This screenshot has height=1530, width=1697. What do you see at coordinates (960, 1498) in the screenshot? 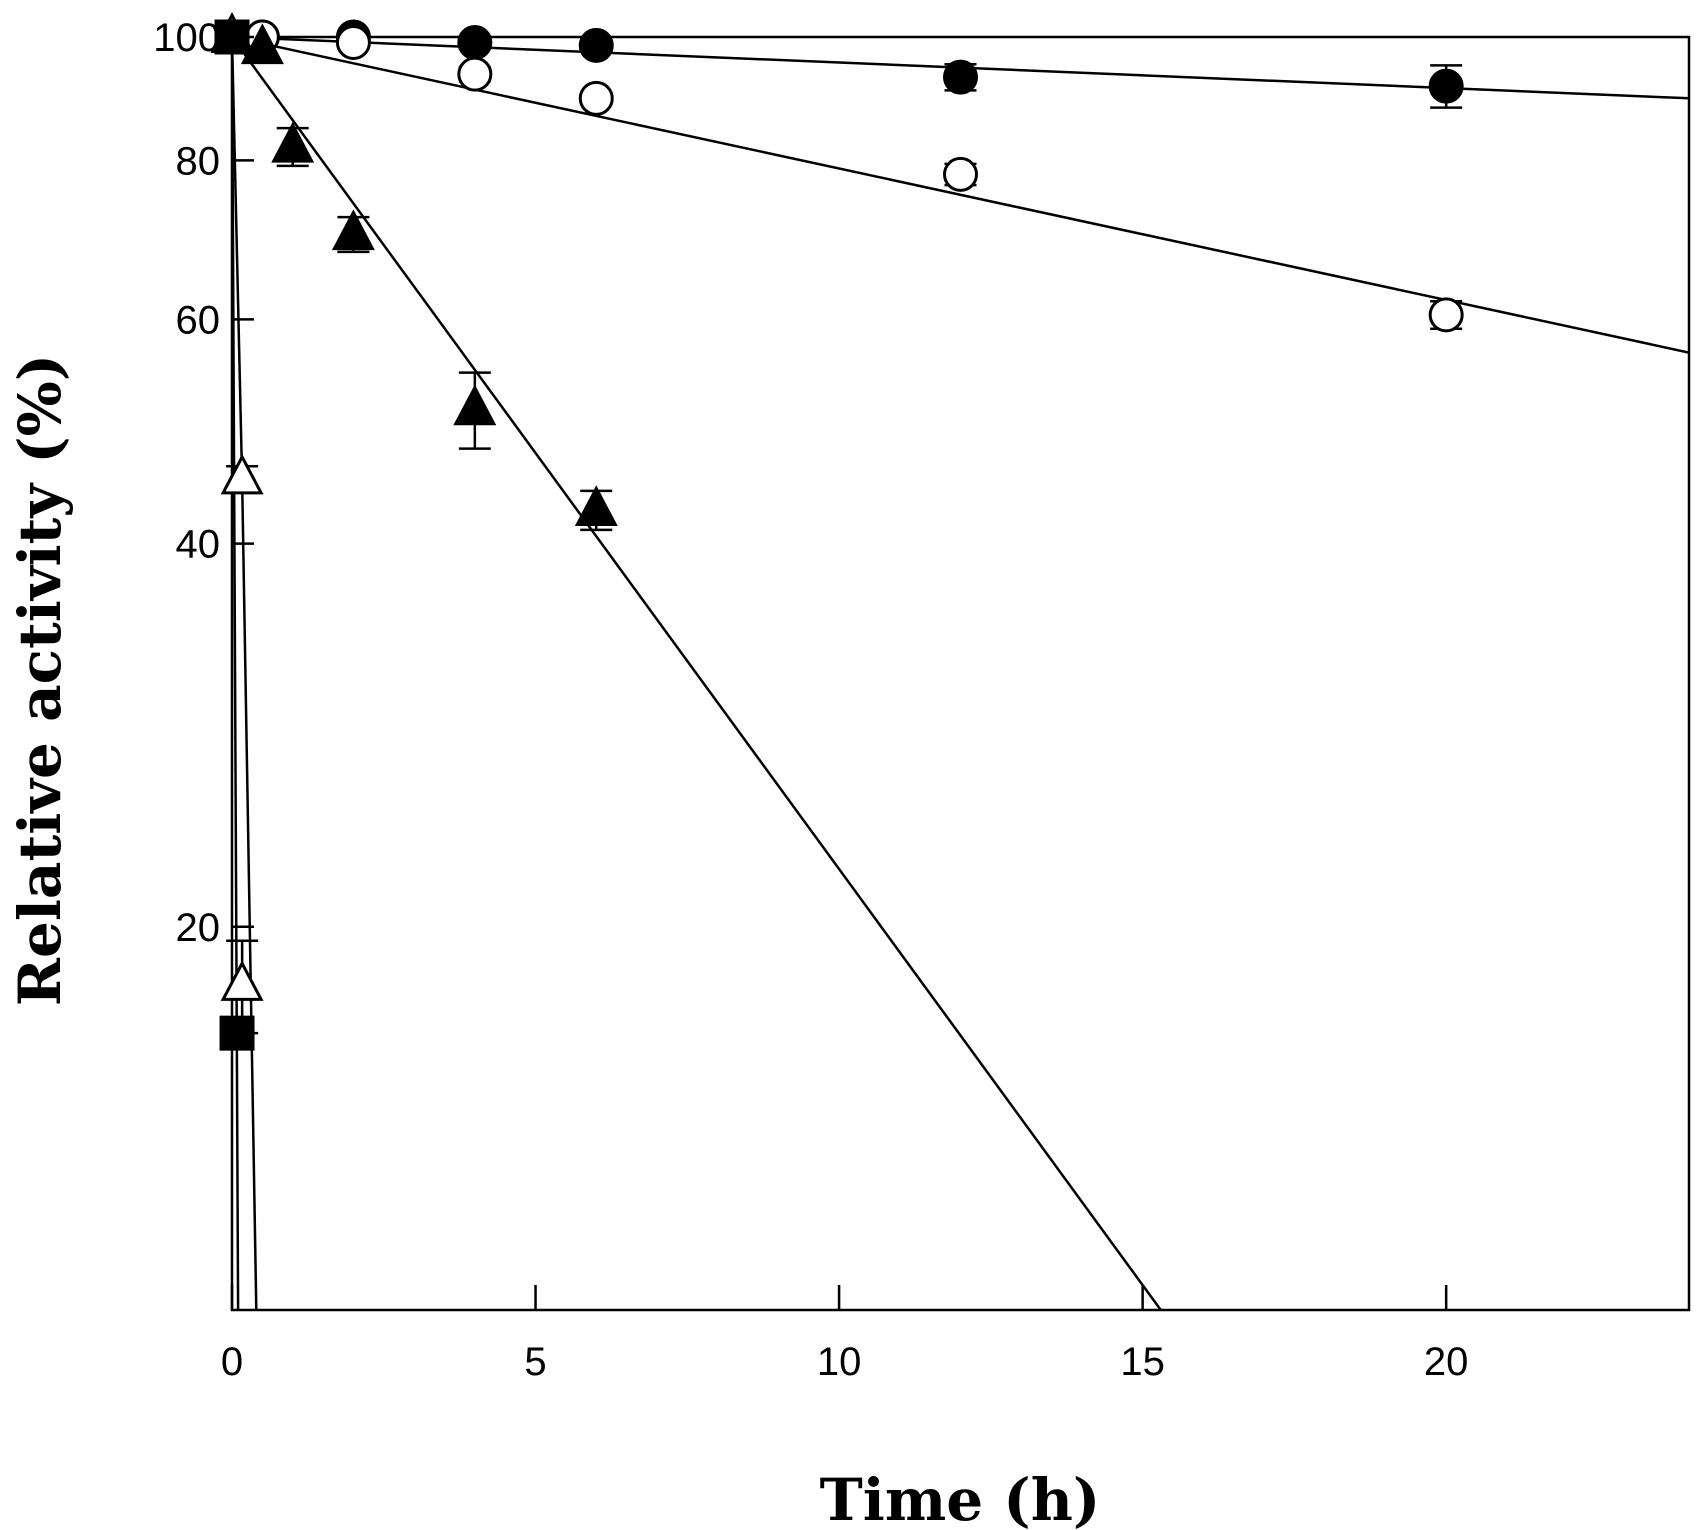
I see `x-axis-title: Time (h)` at bounding box center [960, 1498].